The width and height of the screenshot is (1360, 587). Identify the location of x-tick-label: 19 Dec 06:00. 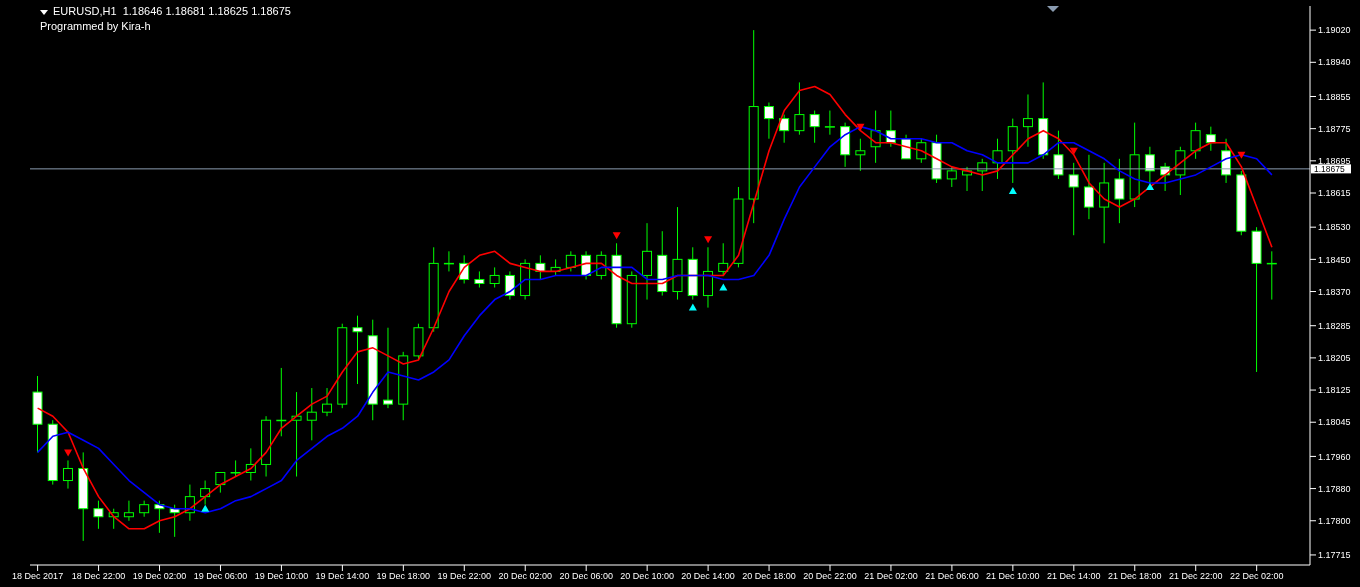
(220, 576).